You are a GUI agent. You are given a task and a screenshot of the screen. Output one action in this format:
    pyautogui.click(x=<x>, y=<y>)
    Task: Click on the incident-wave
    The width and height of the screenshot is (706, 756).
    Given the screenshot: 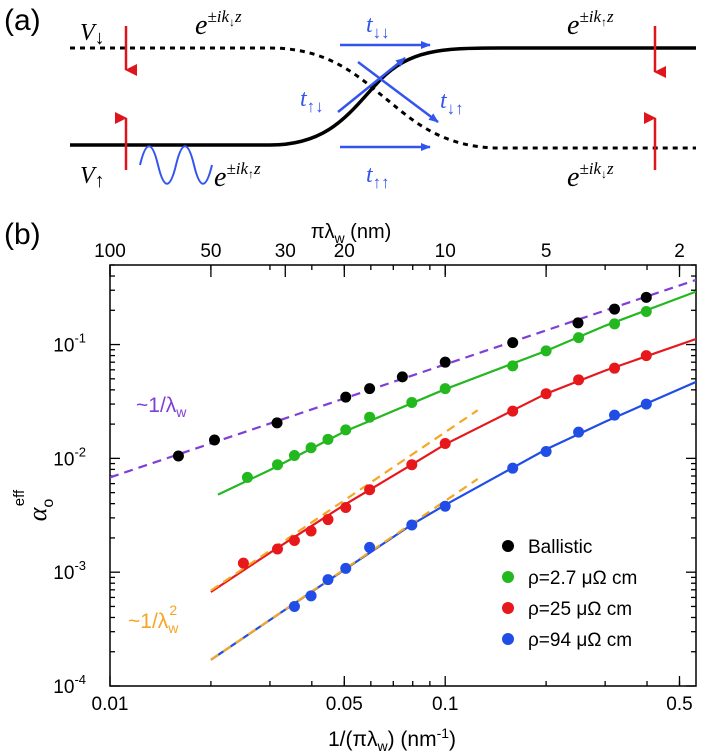 What is the action you would take?
    pyautogui.click(x=176, y=165)
    